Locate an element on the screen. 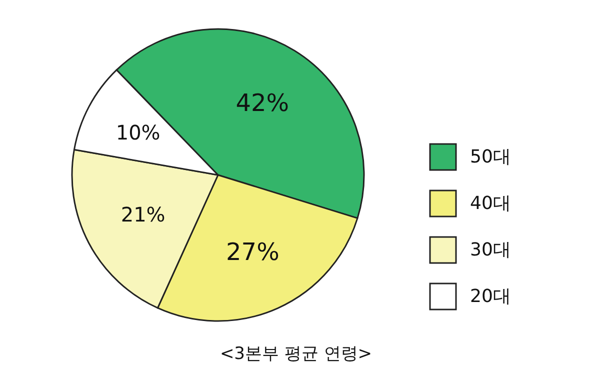 The height and width of the screenshot is (388, 600). text: <3본부 평균 연령> is located at coordinates (296, 354).